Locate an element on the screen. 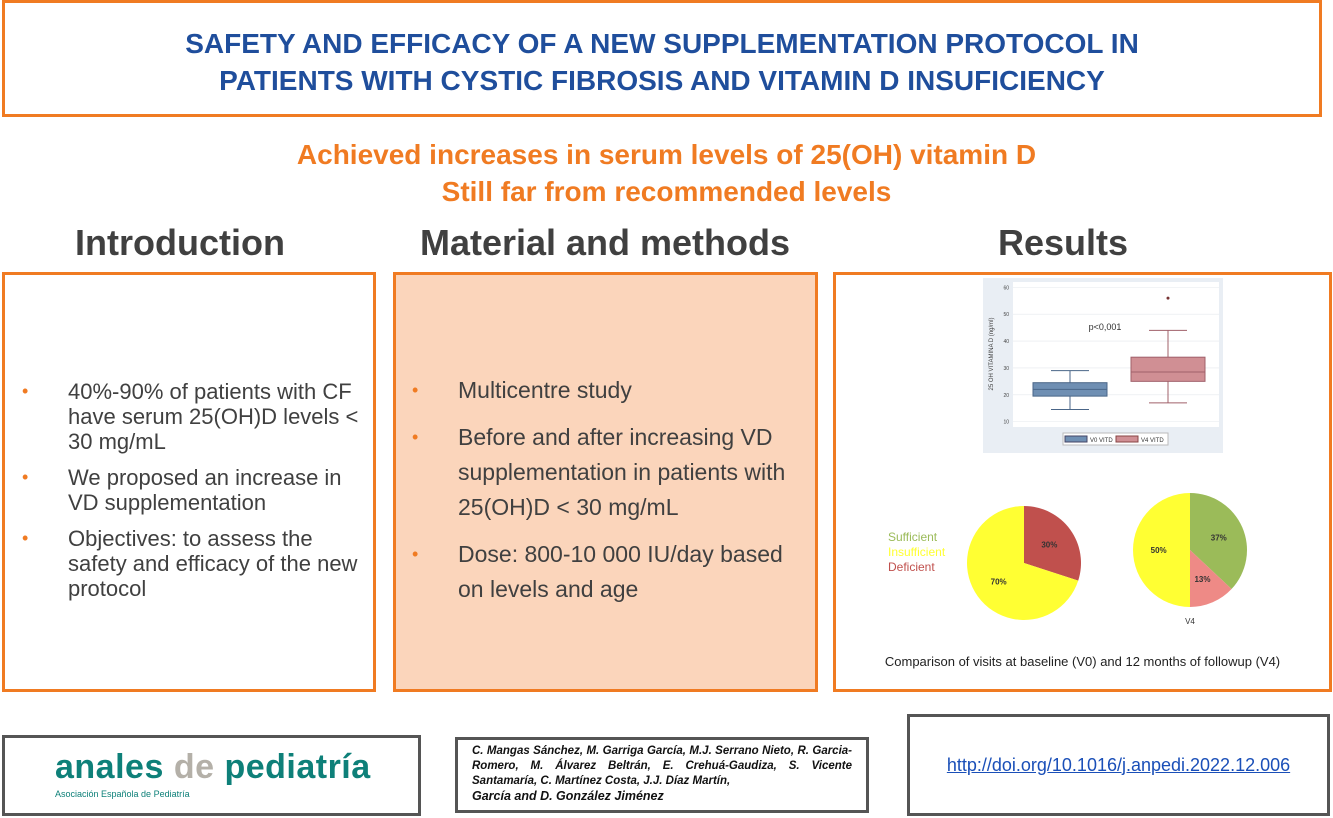 This screenshot has width=1333, height=818. logo-word-anales: anales is located at coordinates (109, 767).